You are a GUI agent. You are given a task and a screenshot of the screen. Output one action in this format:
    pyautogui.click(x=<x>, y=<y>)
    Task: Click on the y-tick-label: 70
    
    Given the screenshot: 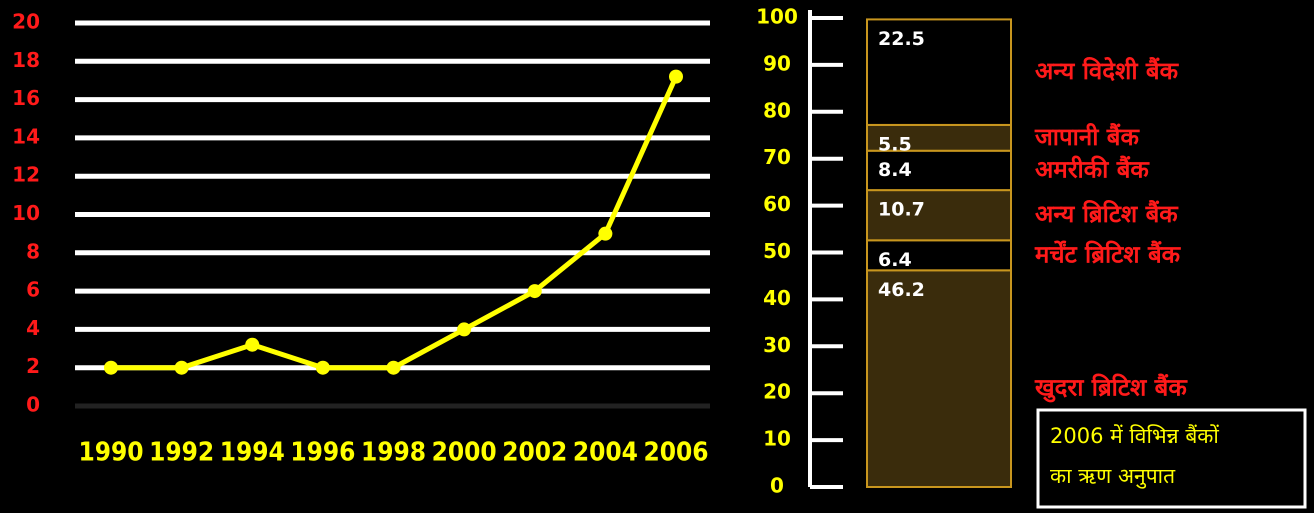 What is the action you would take?
    pyautogui.click(x=777, y=157)
    